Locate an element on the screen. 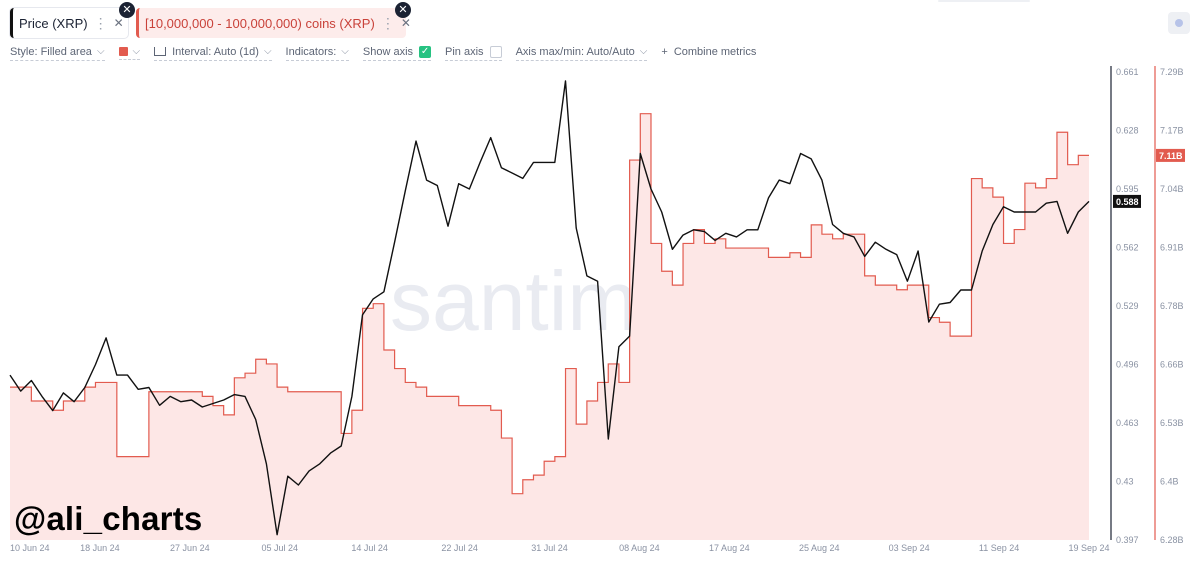 Image resolution: width=1200 pixels, height=562 pixels. interval-dropdown: Interval: Auto (1d) ⌵ is located at coordinates (213, 53).